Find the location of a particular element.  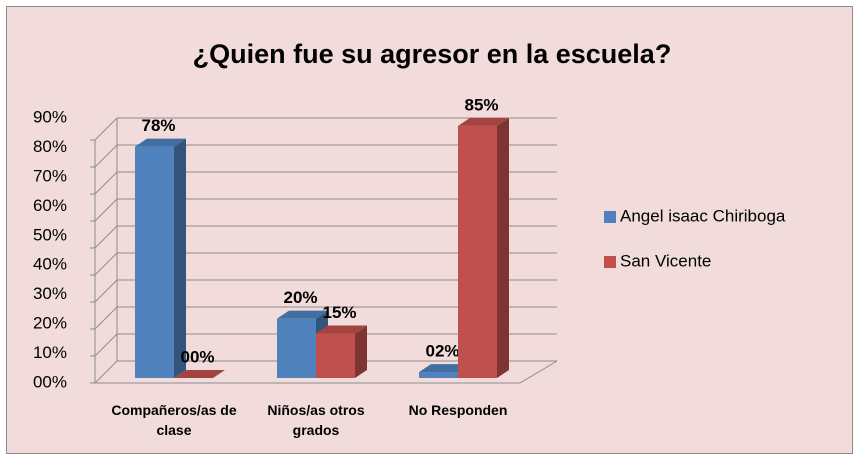

y-tick-label: 00% is located at coordinates (50, 381).